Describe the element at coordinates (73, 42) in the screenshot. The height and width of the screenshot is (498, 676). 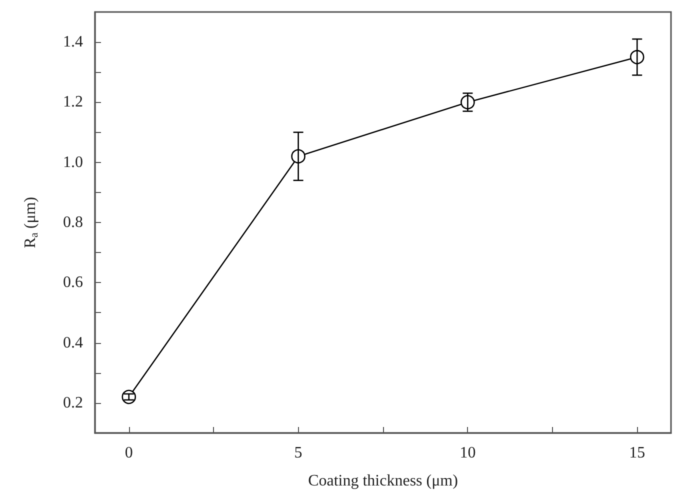
I see `y-tick-label: 1.4` at that location.